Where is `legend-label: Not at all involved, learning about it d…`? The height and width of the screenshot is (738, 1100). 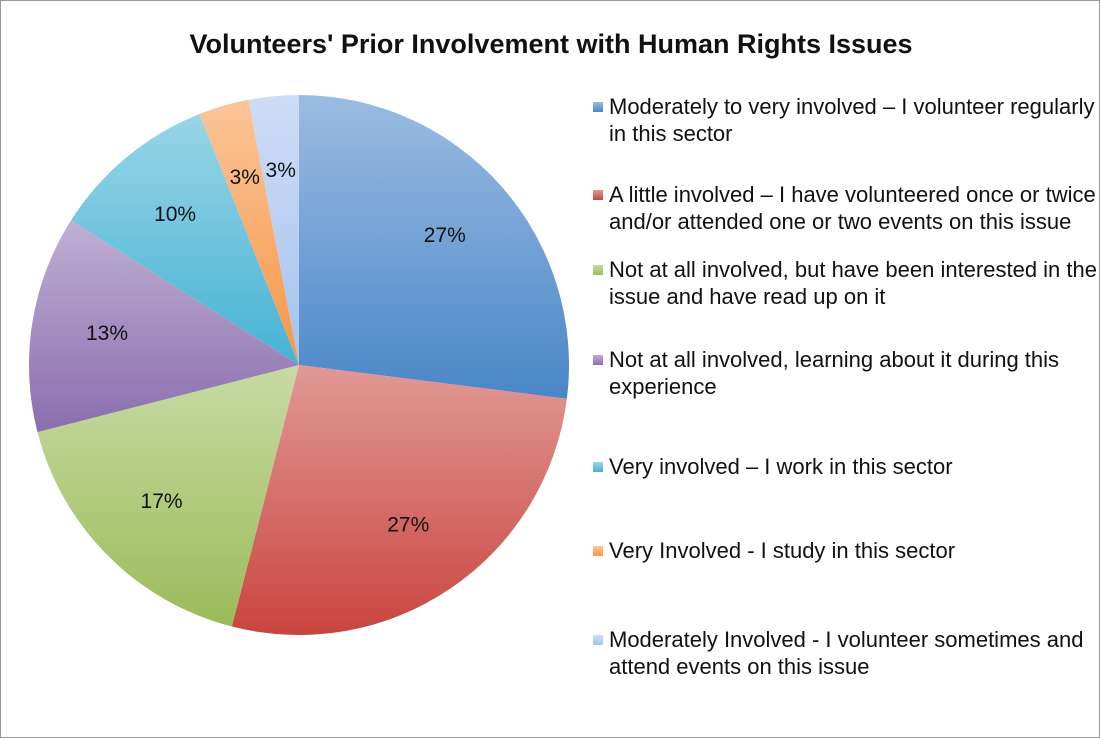
legend-label: Not at all involved, learning about it d… is located at coordinates (834, 373).